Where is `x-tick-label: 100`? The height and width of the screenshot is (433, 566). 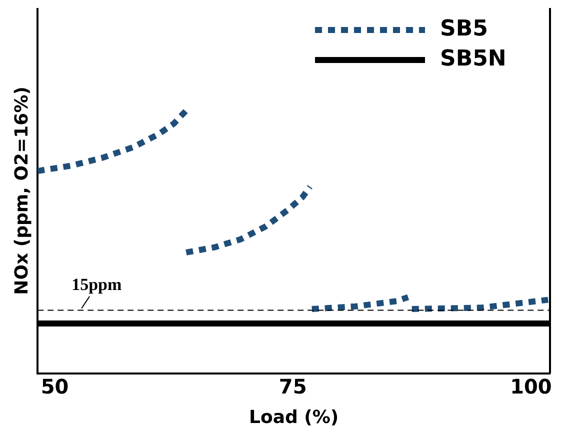
x-tick-label: 100 is located at coordinates (531, 386).